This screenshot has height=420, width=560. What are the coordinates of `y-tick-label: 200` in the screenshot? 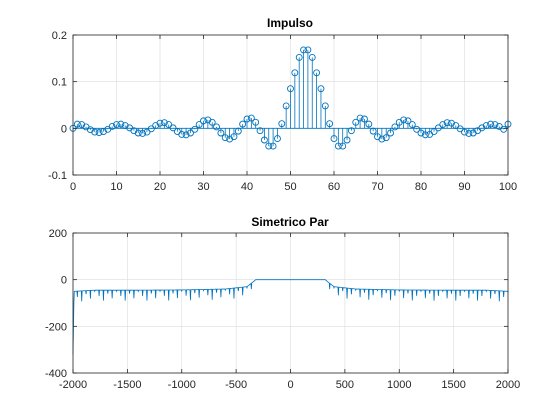 It's located at (58, 234).